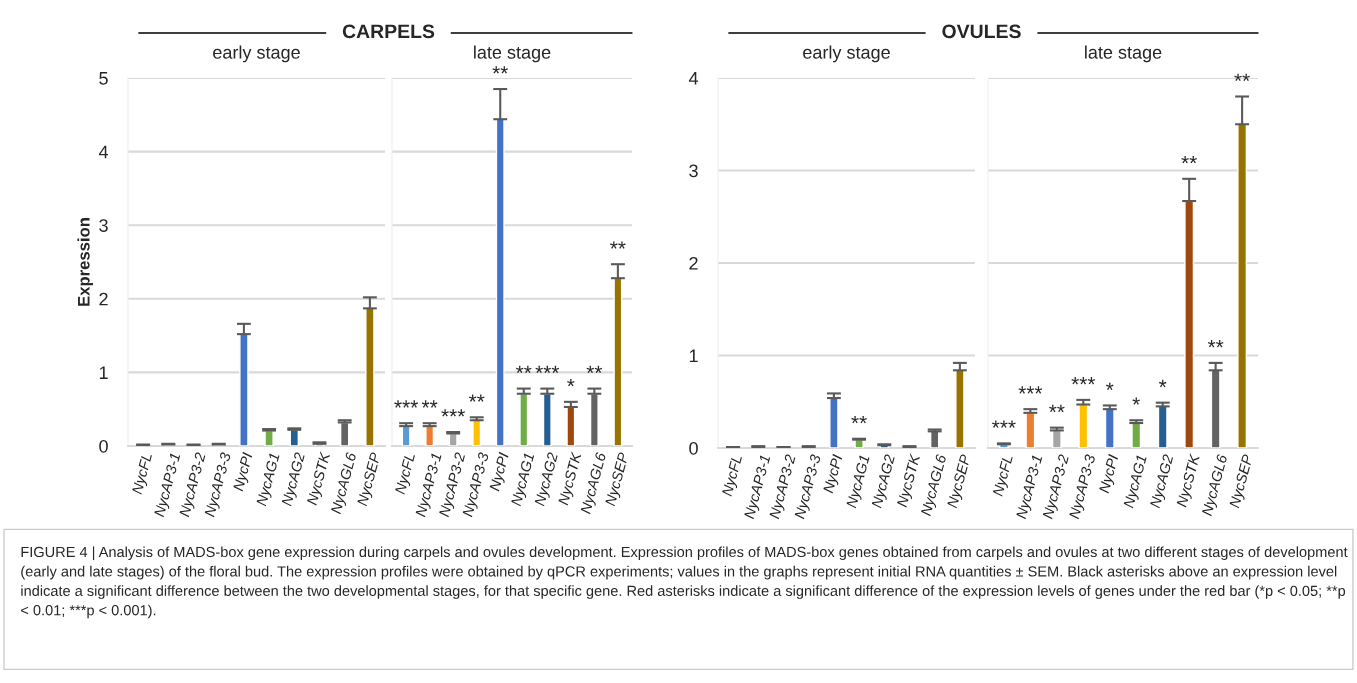  I want to click on y-tick-label: 5, so click(103, 78).